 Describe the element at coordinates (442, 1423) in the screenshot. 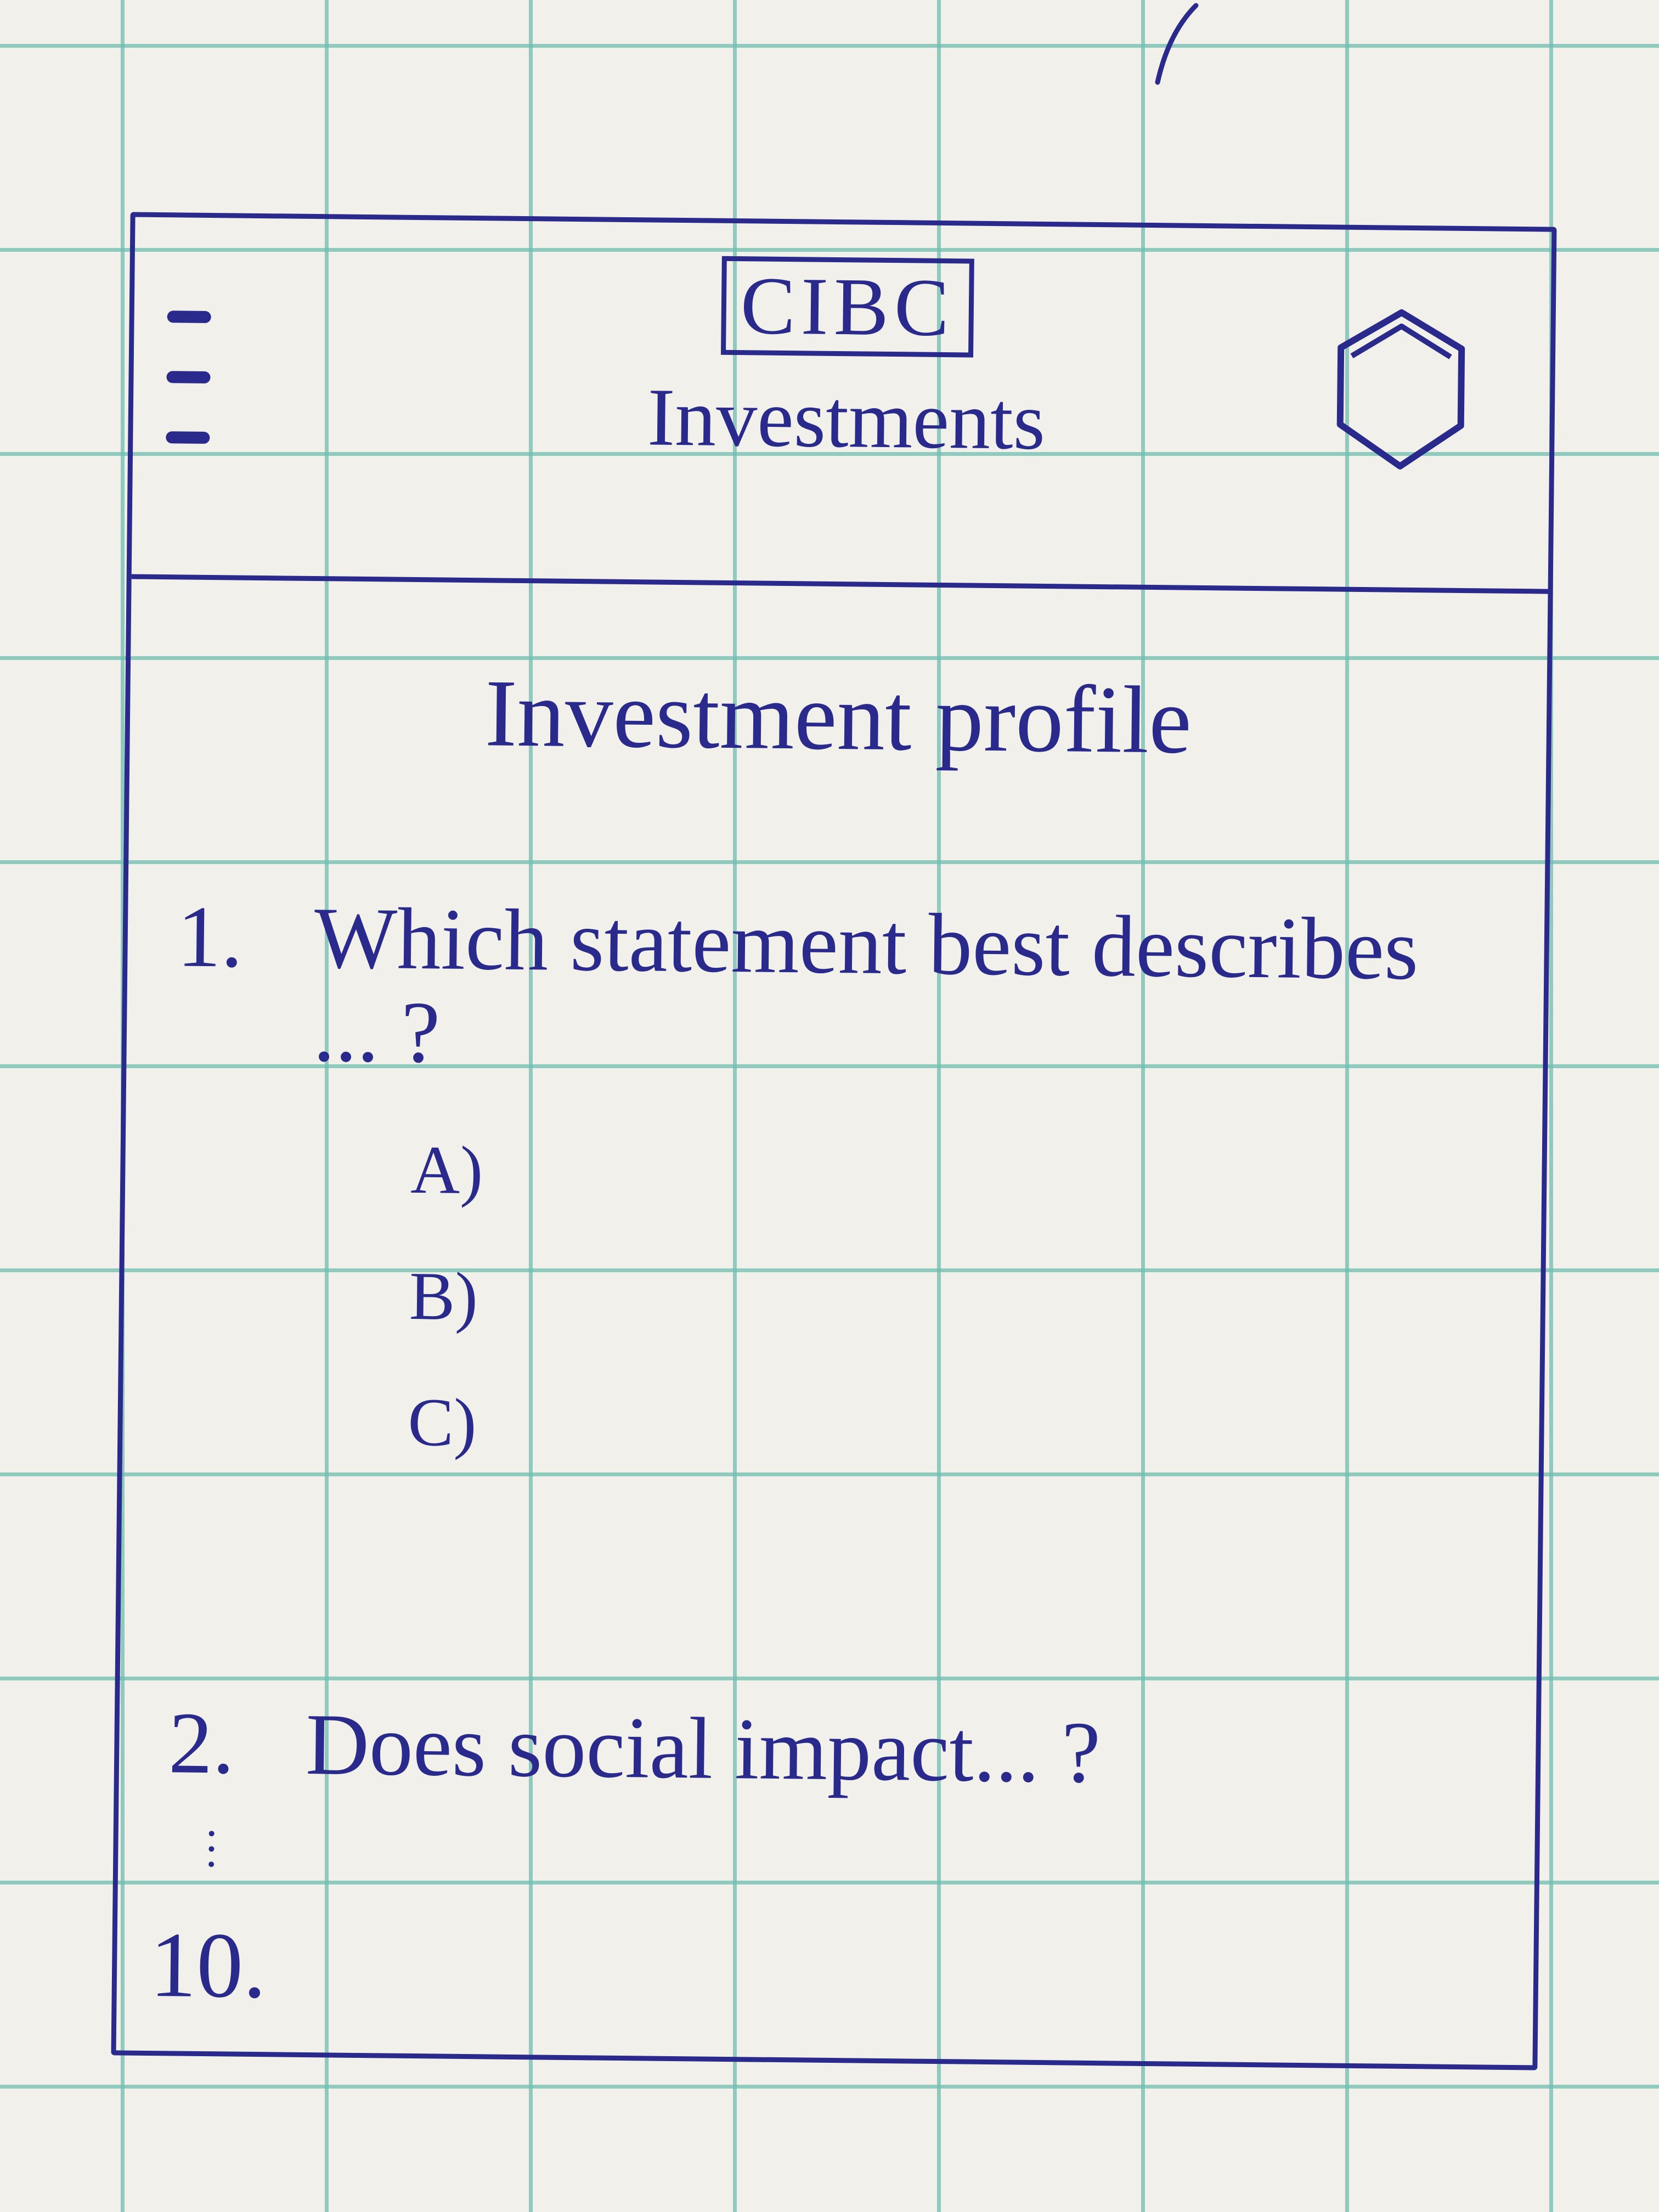

I see `option-c: C)` at that location.